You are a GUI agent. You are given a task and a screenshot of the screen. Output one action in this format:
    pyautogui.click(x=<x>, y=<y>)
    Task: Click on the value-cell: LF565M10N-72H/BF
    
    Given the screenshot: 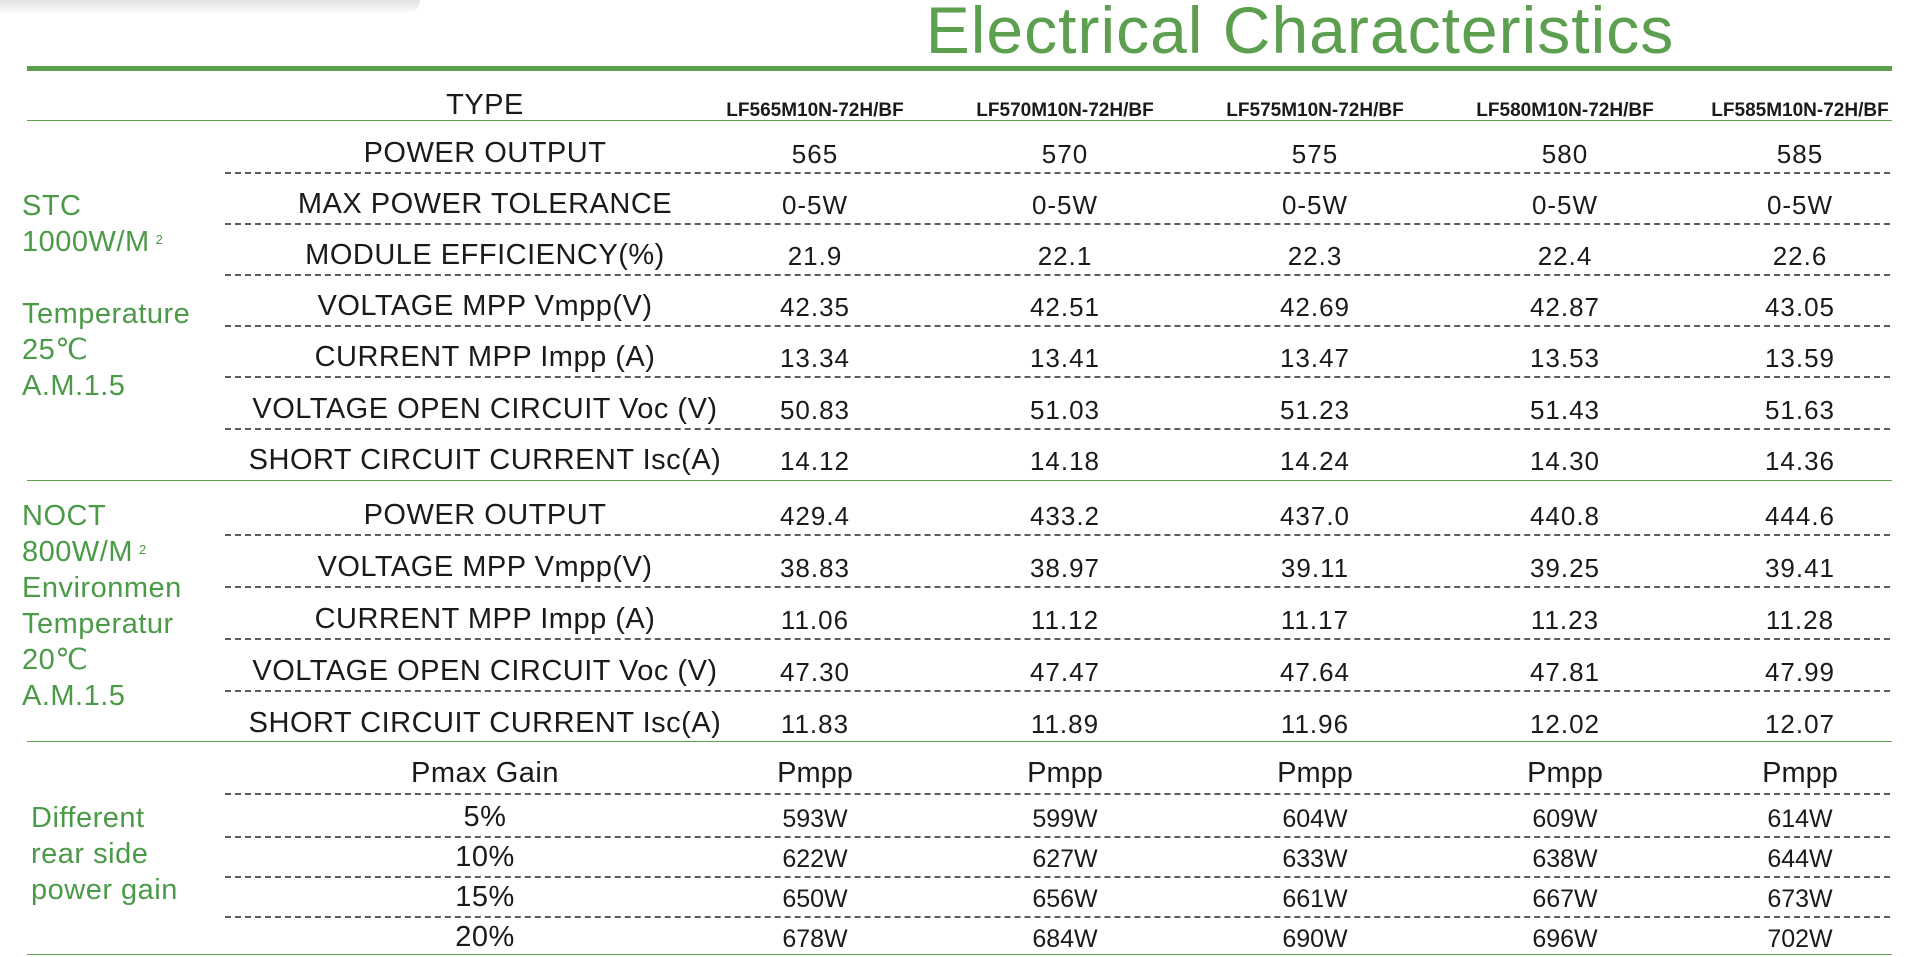 What is the action you would take?
    pyautogui.click(x=815, y=110)
    